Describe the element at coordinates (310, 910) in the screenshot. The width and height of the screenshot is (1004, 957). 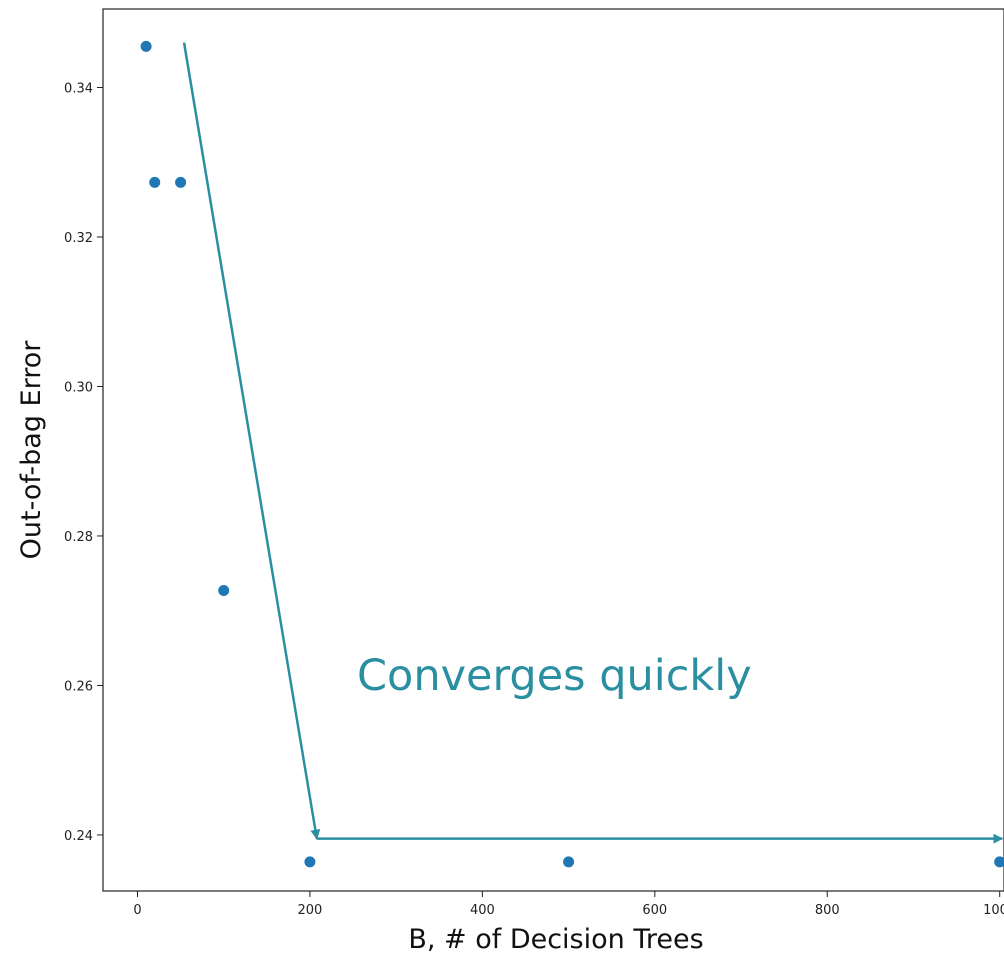
I see `x-tick-label: 200` at that location.